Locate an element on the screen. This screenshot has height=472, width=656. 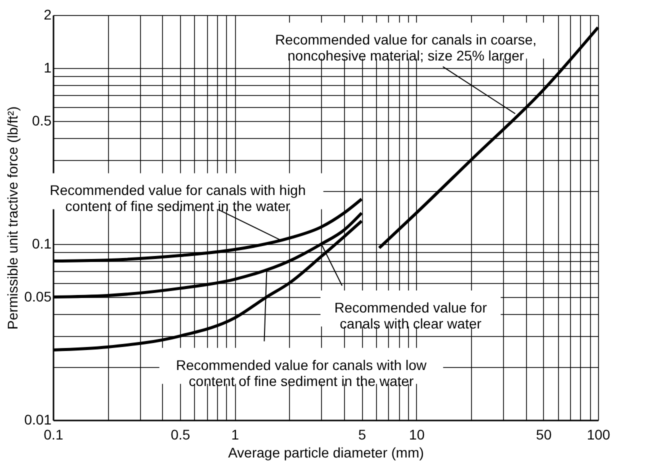
annotation: Recommended value for canals with high content of fine sediment in the water is located at coordinates (178, 198).